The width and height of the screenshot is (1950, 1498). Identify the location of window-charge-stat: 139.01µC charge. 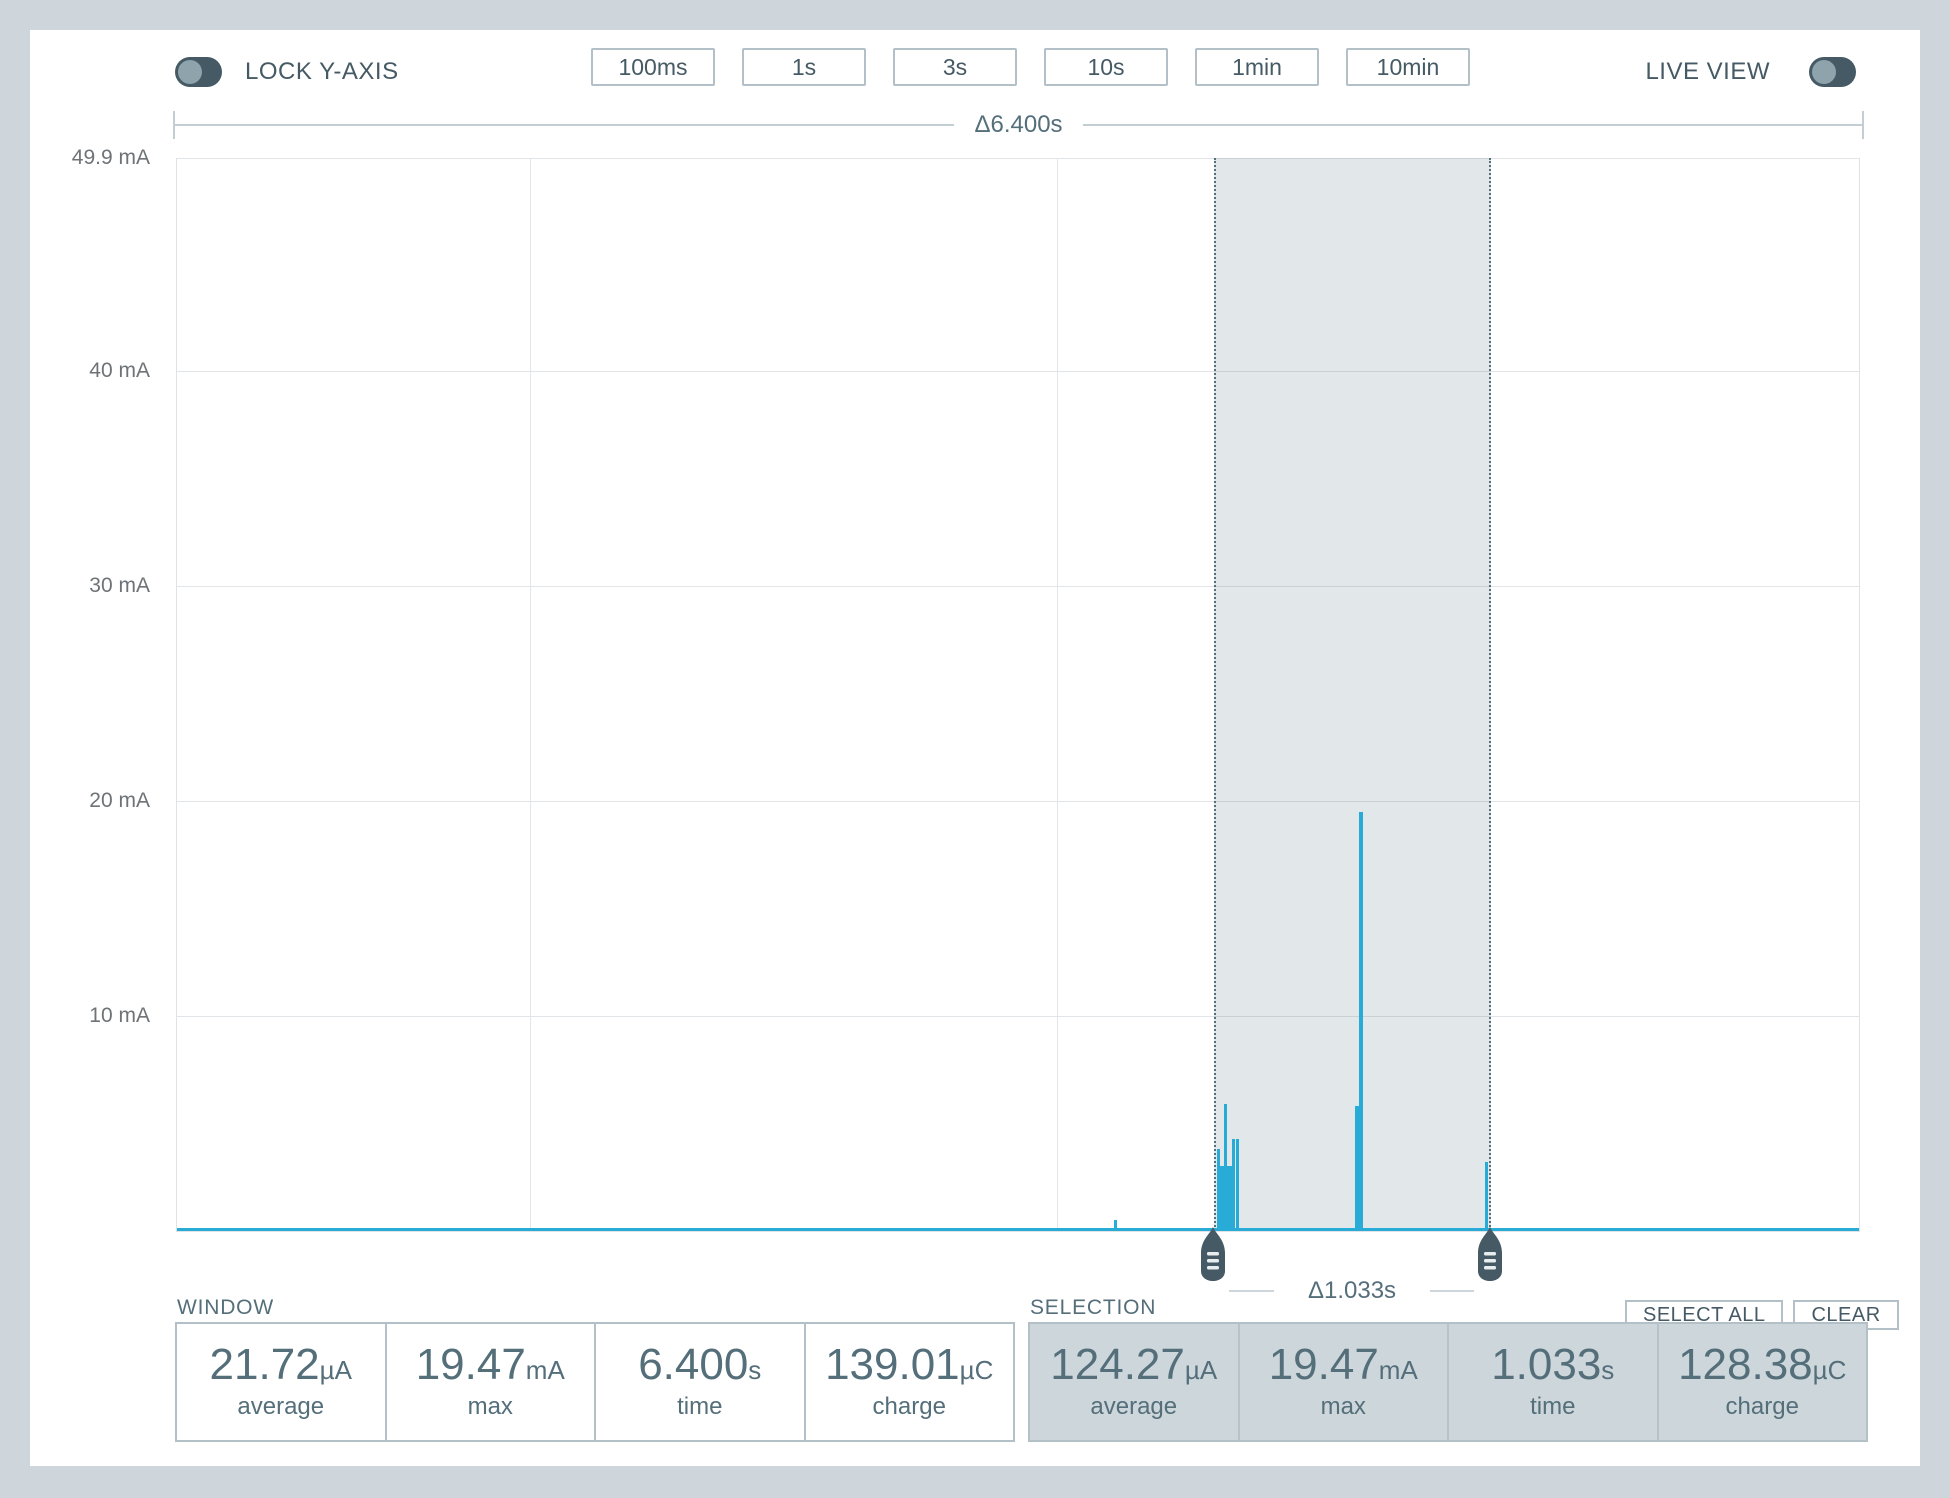
(908, 1382).